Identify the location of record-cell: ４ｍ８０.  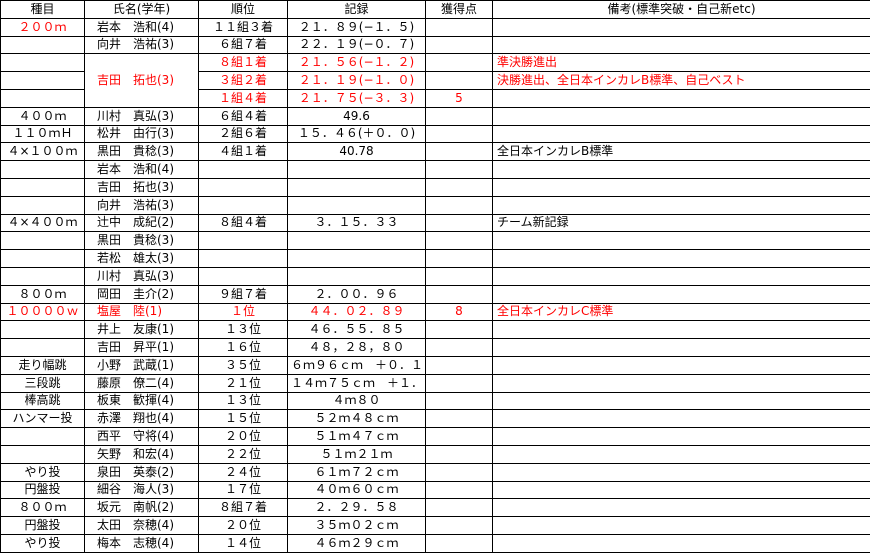
(356, 401).